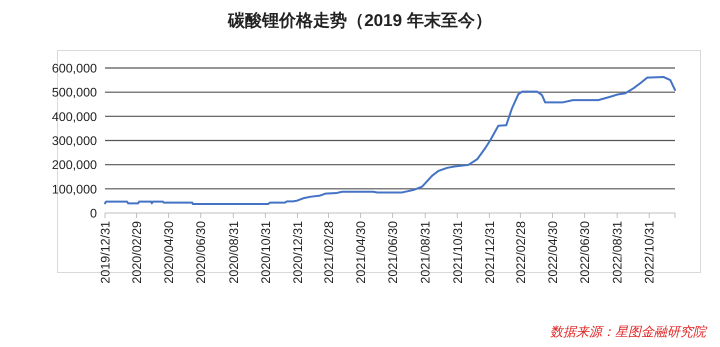 Image resolution: width=720 pixels, height=347 pixels. I want to click on y-tick-label: 100,000, so click(75, 189).